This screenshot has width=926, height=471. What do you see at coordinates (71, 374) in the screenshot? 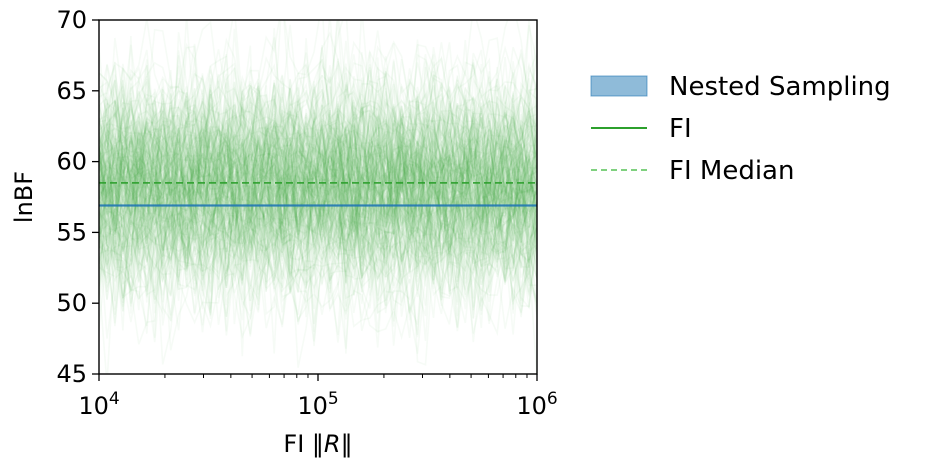
I see `y-tick-label: 45` at bounding box center [71, 374].